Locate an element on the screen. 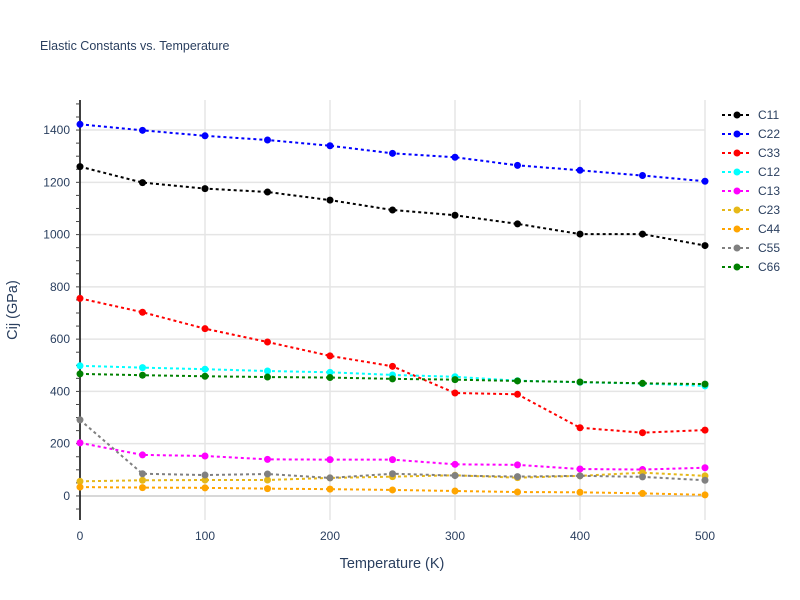 The height and width of the screenshot is (600, 800). series-C11 is located at coordinates (392, 206).